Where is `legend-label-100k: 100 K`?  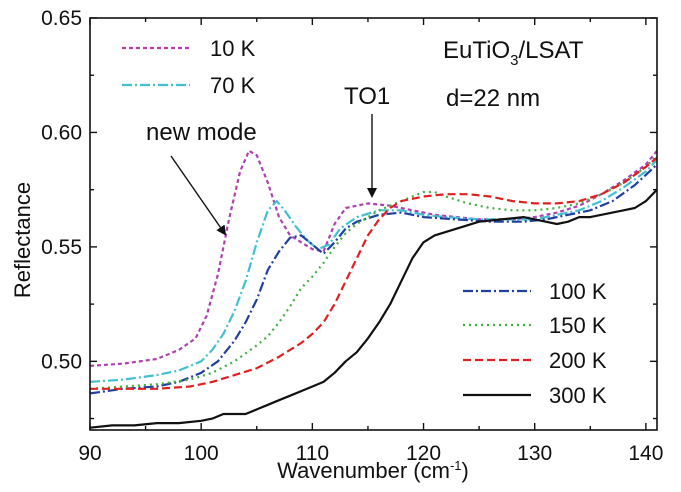
legend-label-100k: 100 K is located at coordinates (578, 291).